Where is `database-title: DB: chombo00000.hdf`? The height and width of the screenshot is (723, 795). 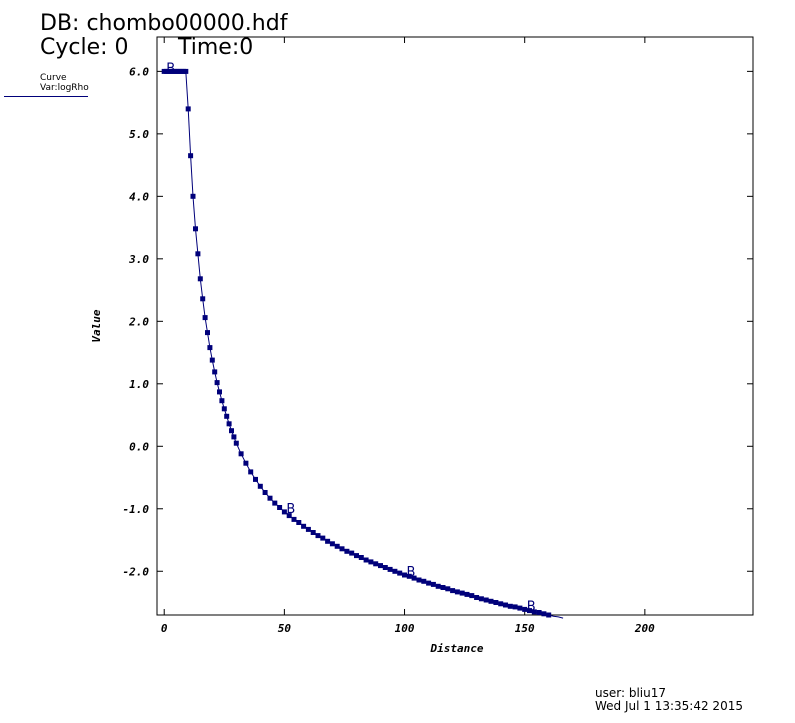 database-title: DB: chombo00000.hdf is located at coordinates (163, 24).